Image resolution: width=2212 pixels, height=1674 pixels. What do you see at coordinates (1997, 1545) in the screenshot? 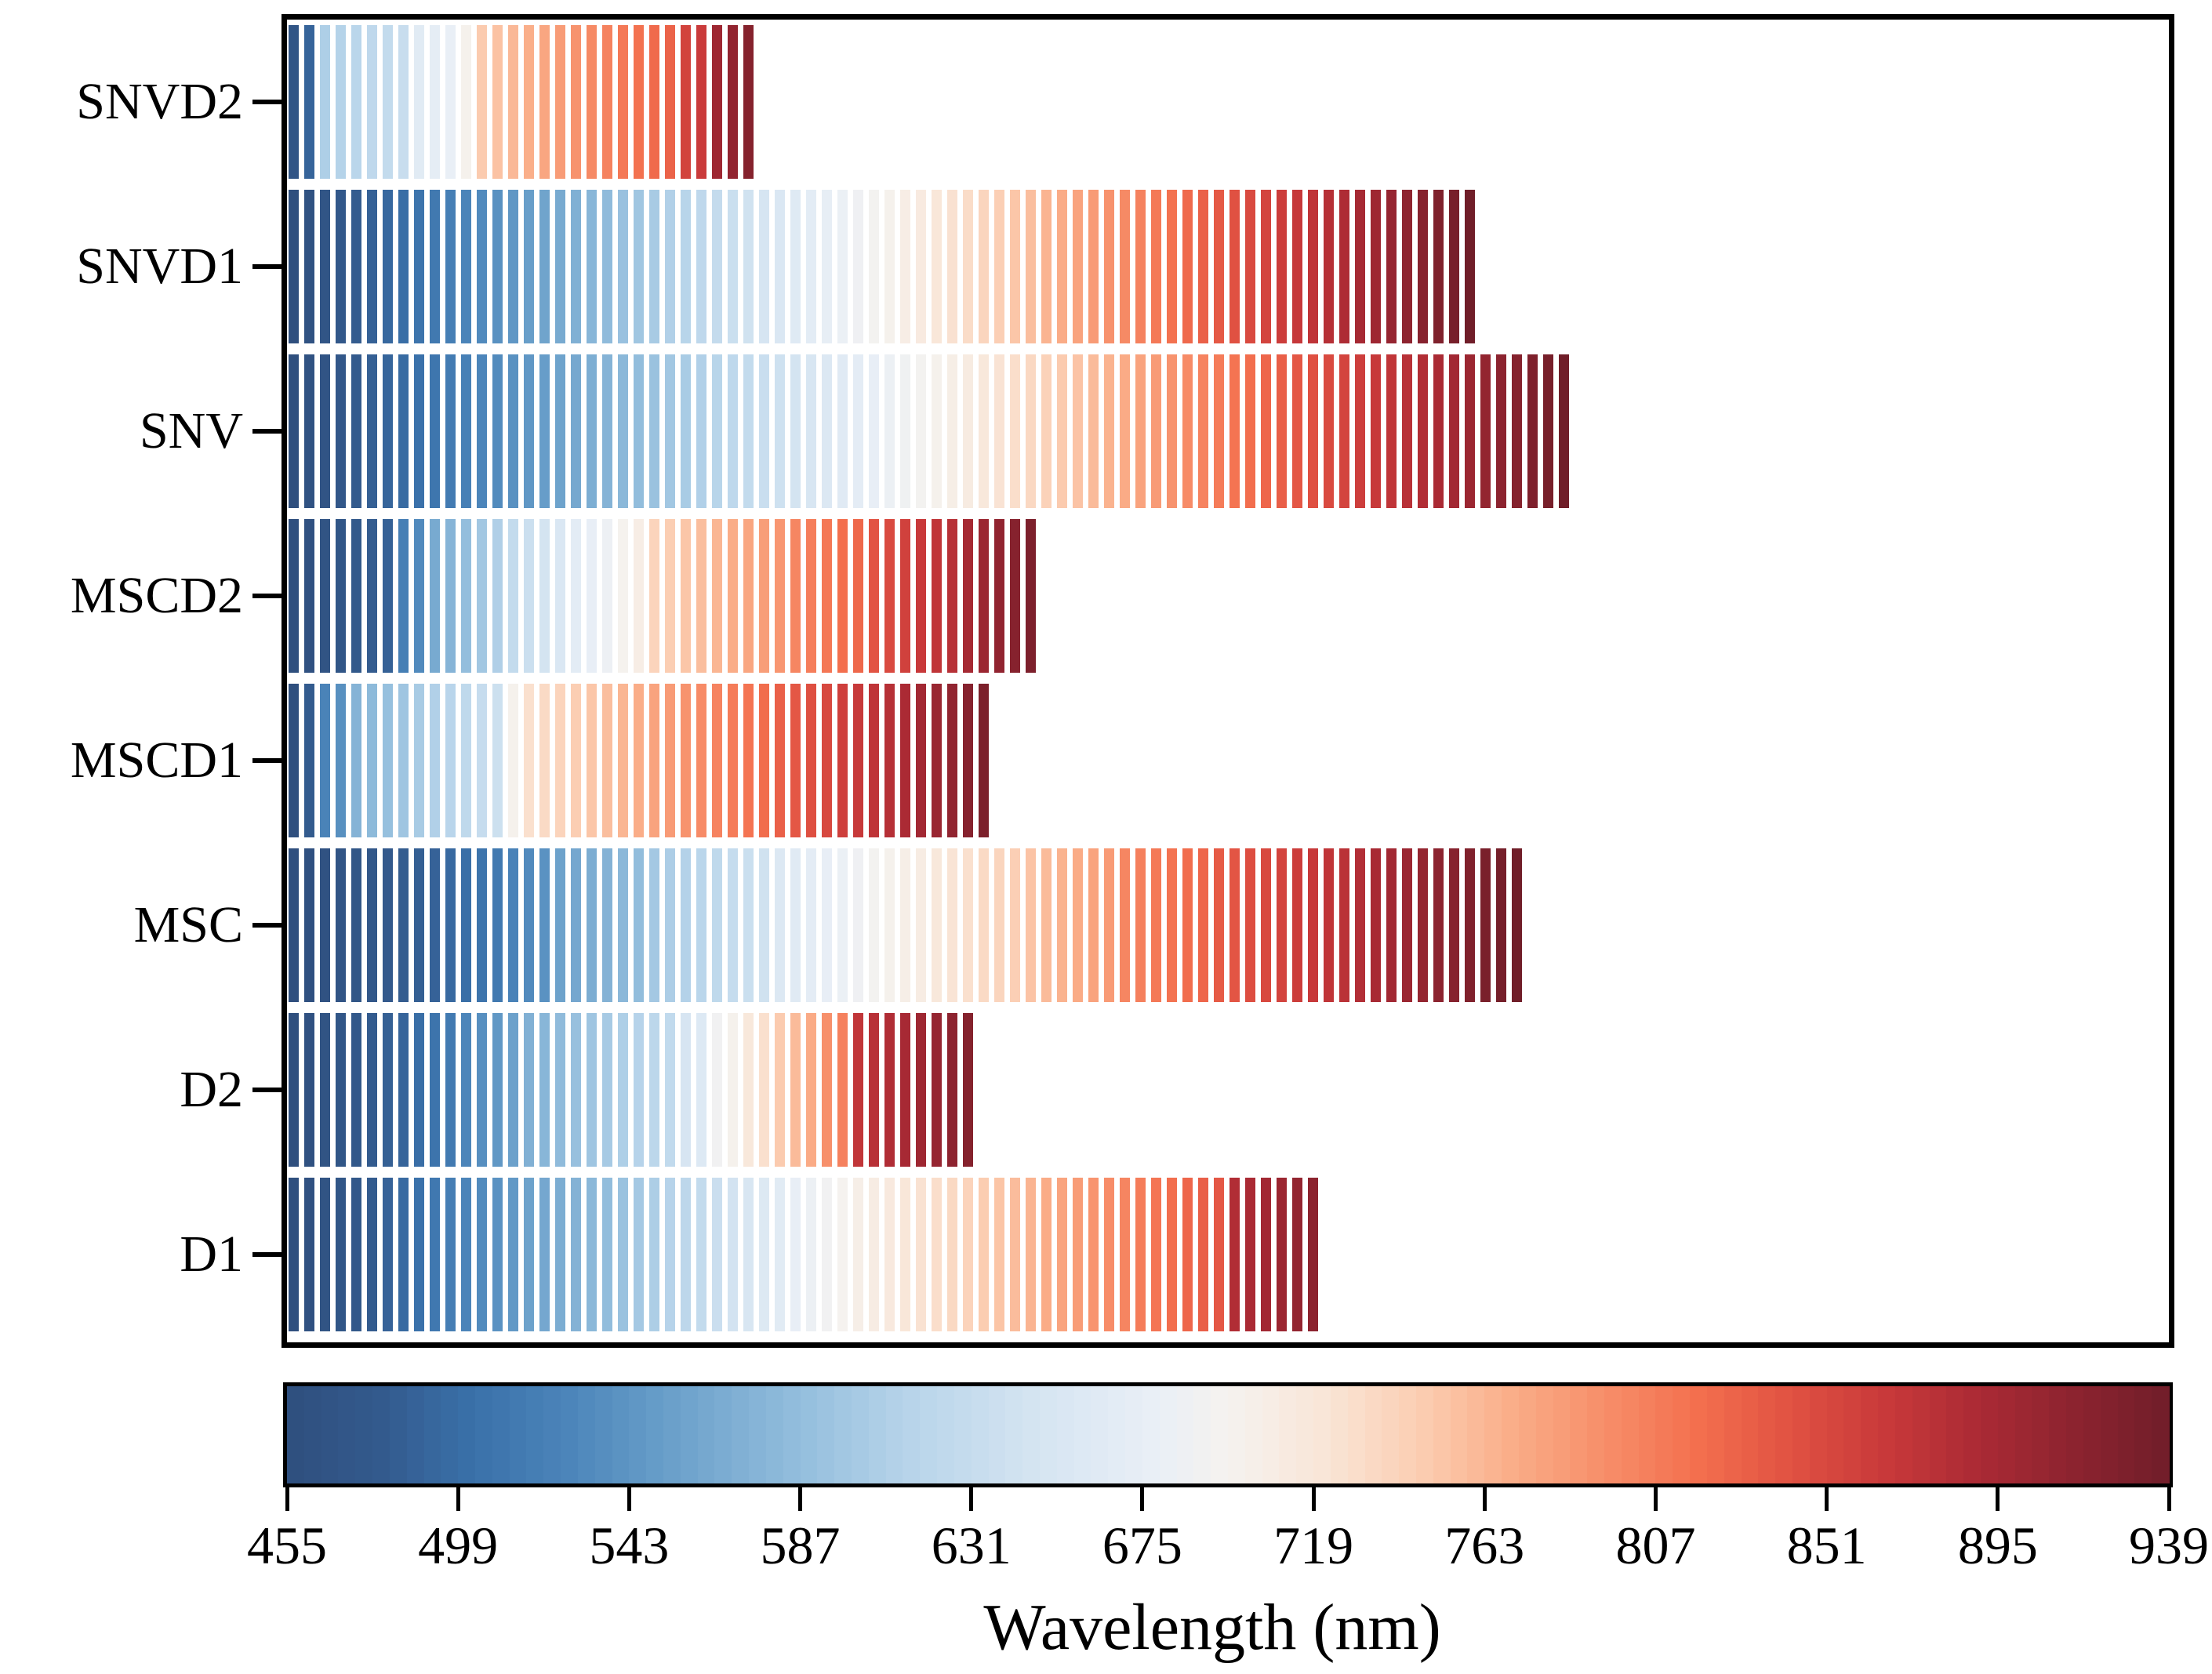
I see `colorbar-tick-label: 895` at bounding box center [1997, 1545].